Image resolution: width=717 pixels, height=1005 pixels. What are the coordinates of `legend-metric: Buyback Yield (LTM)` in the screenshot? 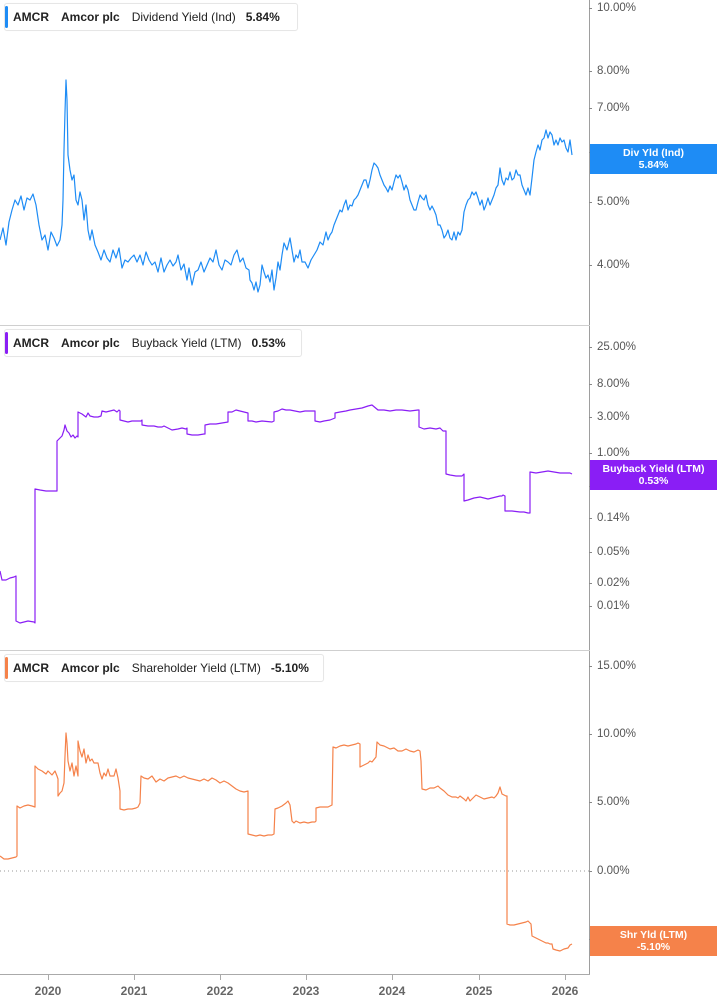 It's located at (186, 343).